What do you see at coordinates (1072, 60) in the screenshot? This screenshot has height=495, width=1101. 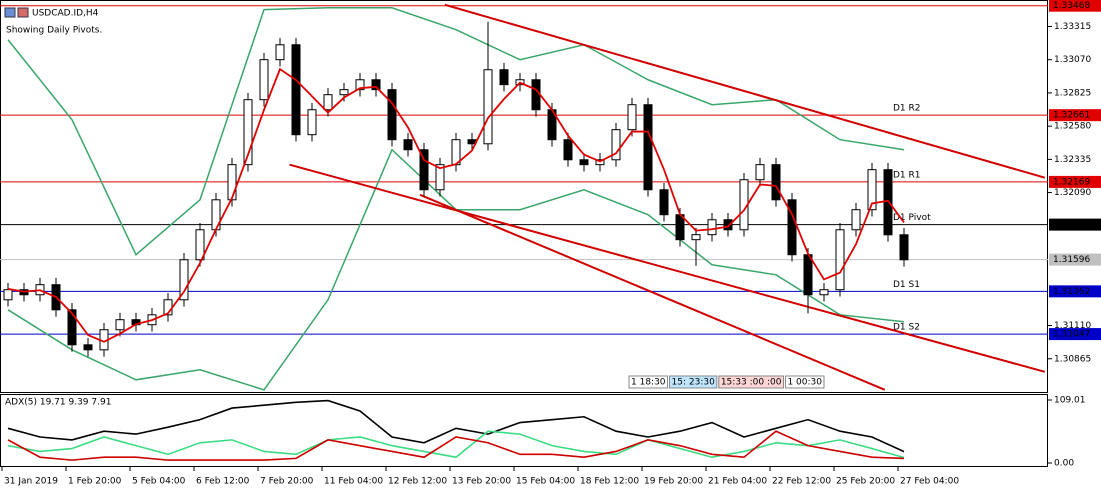 I see `y-tick-label: 1.33070` at bounding box center [1072, 60].